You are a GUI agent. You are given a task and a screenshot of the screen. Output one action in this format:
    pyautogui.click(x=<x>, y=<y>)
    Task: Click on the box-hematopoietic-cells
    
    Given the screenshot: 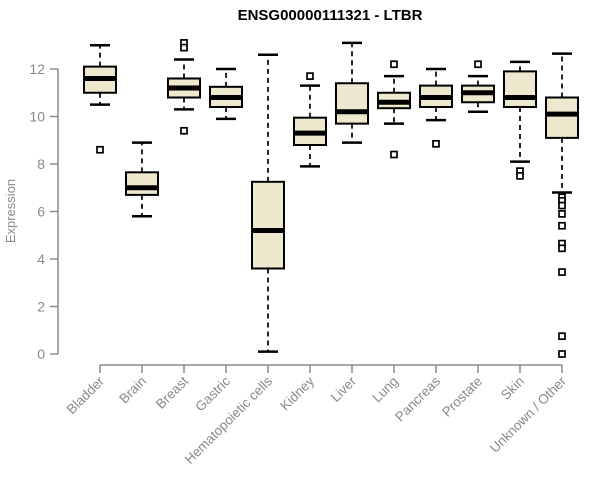 What is the action you would take?
    pyautogui.click(x=268, y=203)
    